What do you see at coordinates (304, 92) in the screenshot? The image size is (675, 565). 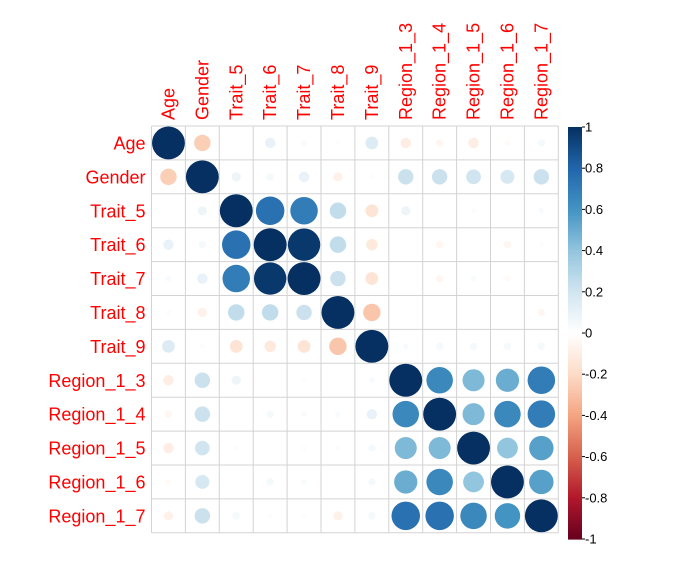 I see `column-label-trait-7: Trait_7` at bounding box center [304, 92].